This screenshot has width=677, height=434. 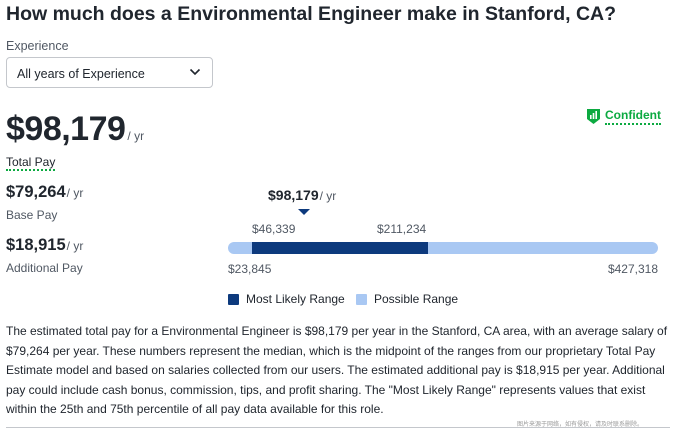 What do you see at coordinates (295, 299) in the screenshot?
I see `legend-most-likely-label: Most Likely Range` at bounding box center [295, 299].